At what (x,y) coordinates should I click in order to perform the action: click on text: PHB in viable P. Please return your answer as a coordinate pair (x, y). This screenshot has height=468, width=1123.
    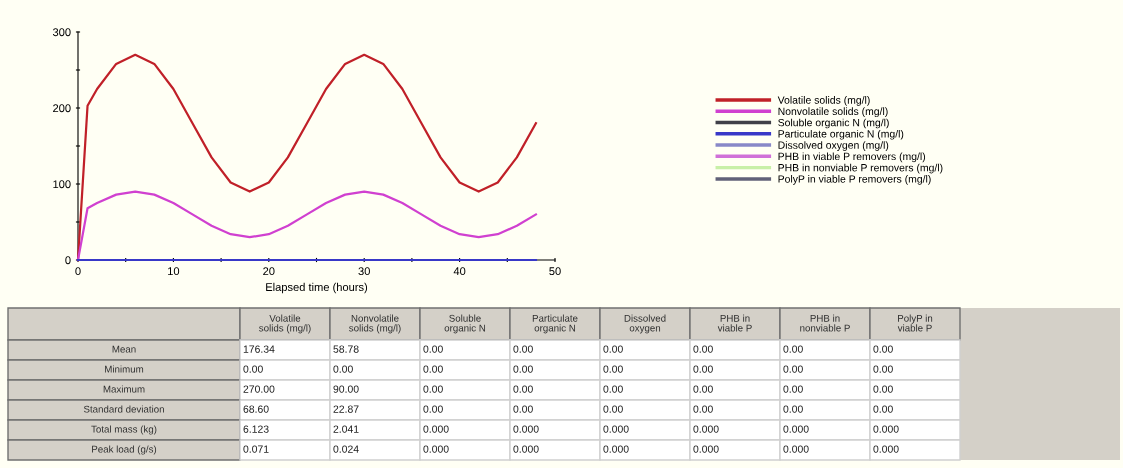
    Looking at the image, I should click on (734, 323).